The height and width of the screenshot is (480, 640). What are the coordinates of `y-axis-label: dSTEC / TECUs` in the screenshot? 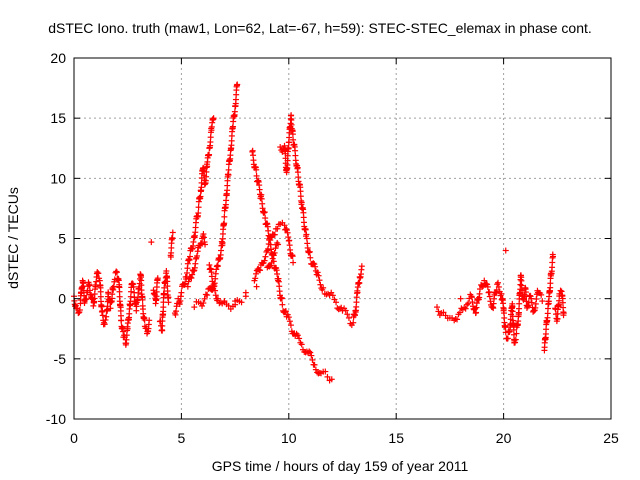 It's located at (13, 238).